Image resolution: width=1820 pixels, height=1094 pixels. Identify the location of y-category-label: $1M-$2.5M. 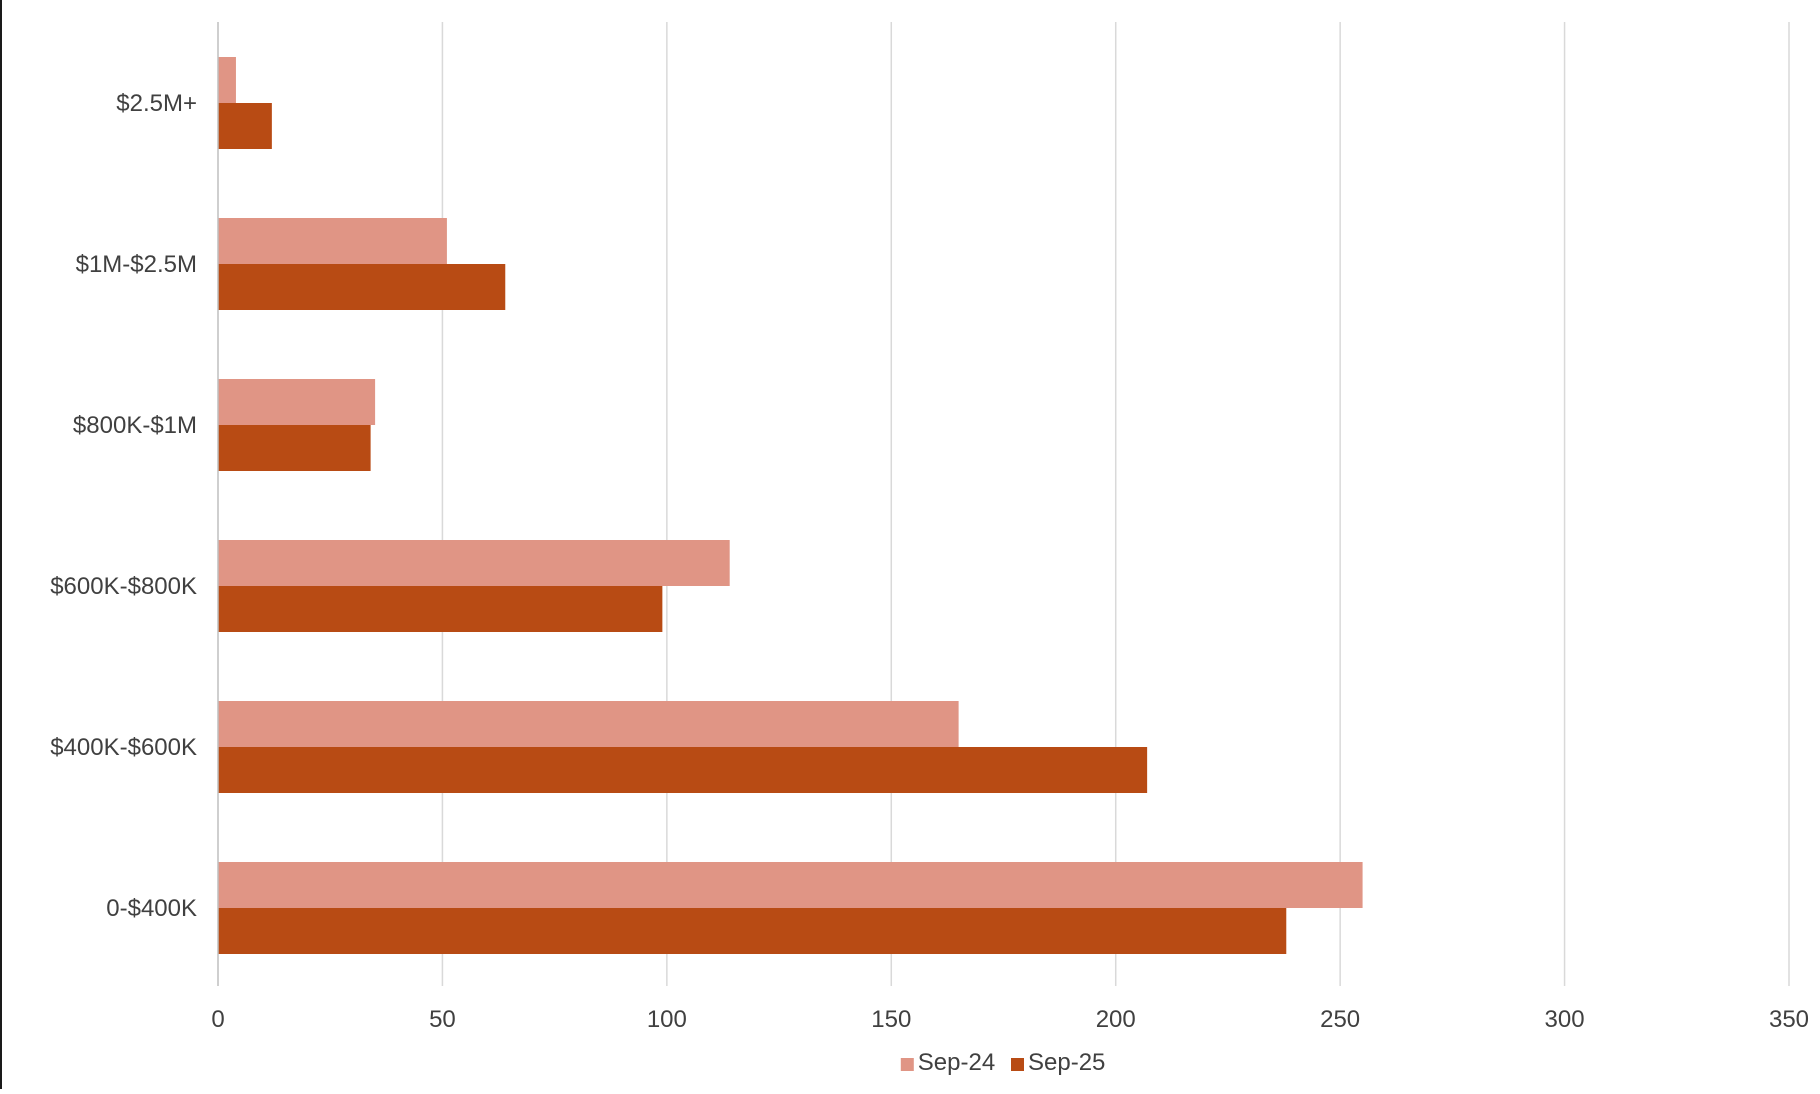
(136, 264).